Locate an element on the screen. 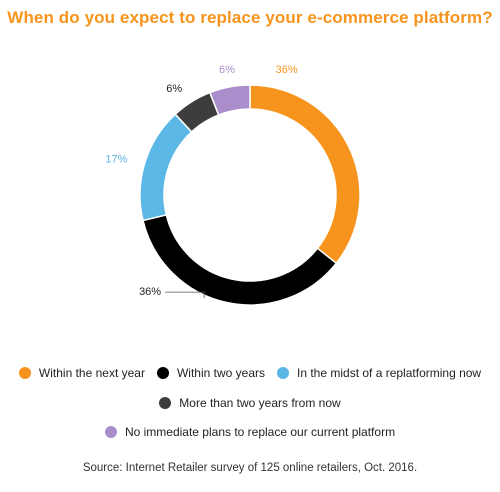  legend-row-2: More than two years from now is located at coordinates (250, 403).